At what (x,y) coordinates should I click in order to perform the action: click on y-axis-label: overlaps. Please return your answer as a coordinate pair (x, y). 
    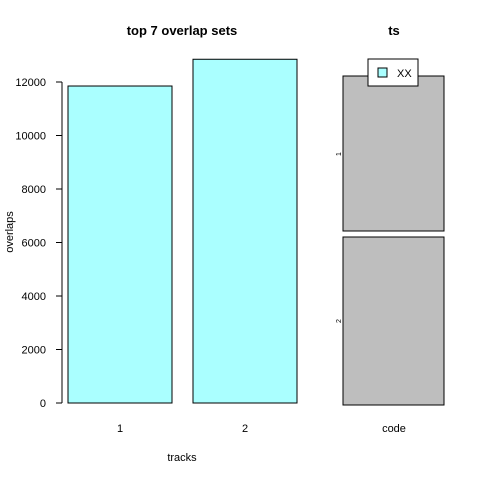
    Looking at the image, I should click on (10, 232).